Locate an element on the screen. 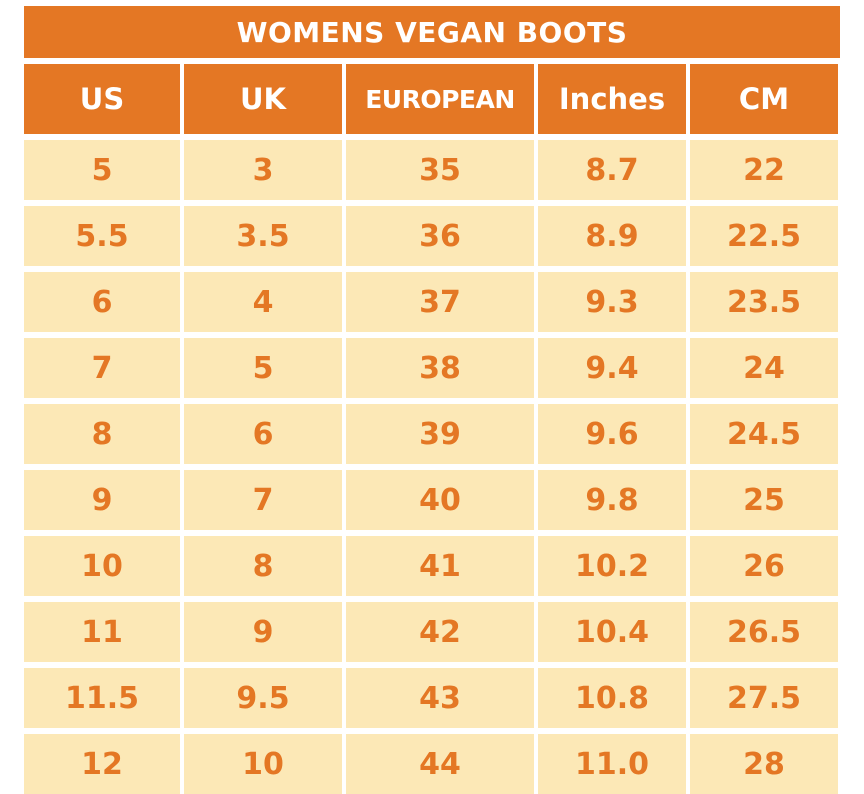 Image resolution: width=864 pixels, height=794 pixels. column-header-inches: Inches is located at coordinates (612, 99).